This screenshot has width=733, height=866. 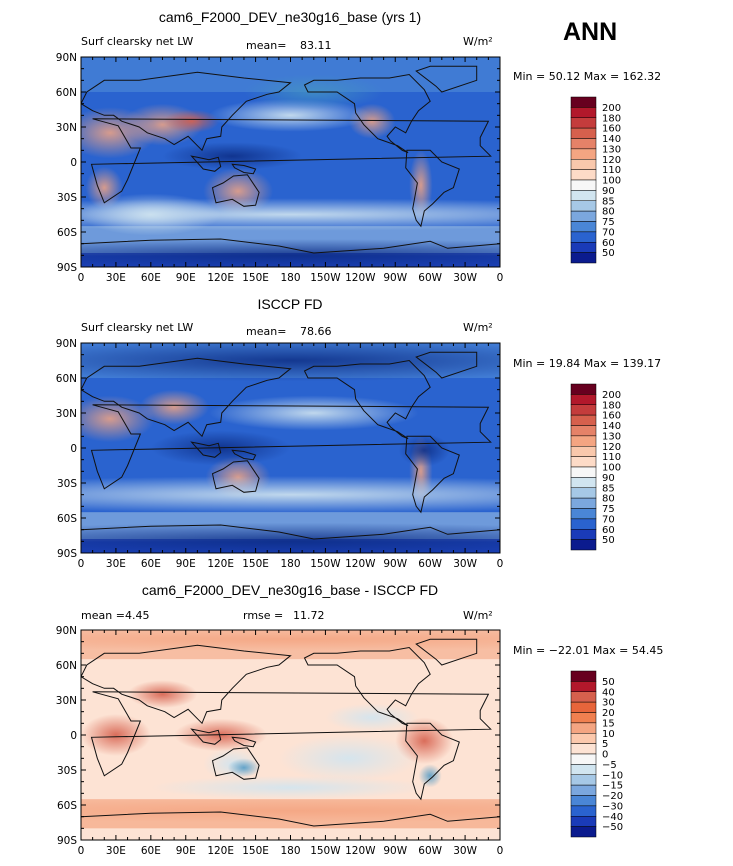 What do you see at coordinates (608, 478) in the screenshot?
I see `obs-colorbar-label: 90` at bounding box center [608, 478].